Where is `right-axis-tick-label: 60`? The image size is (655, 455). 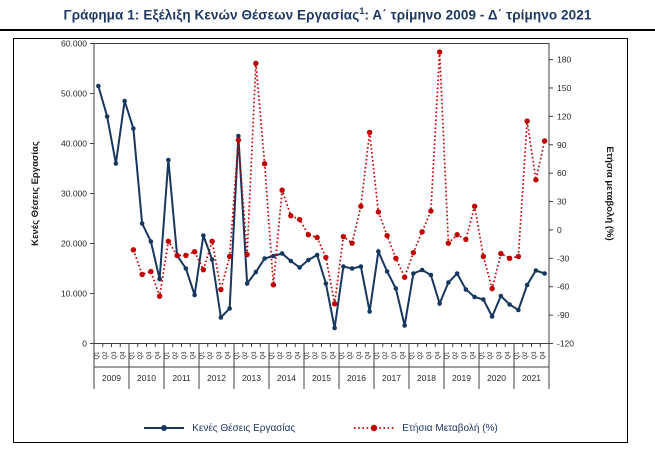
right-axis-tick-label: 60 is located at coordinates (562, 173).